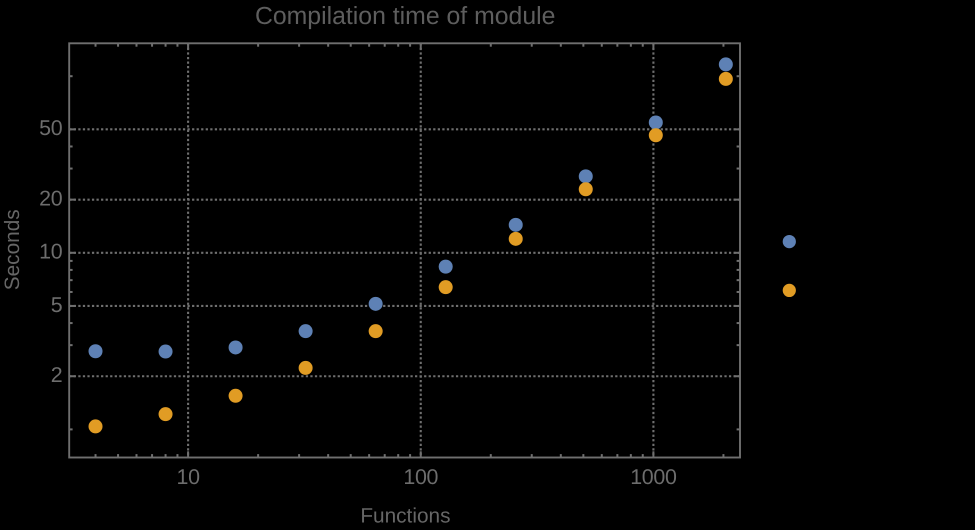 This screenshot has height=530, width=975. What do you see at coordinates (789, 266) in the screenshot?
I see `legend-markers` at bounding box center [789, 266].